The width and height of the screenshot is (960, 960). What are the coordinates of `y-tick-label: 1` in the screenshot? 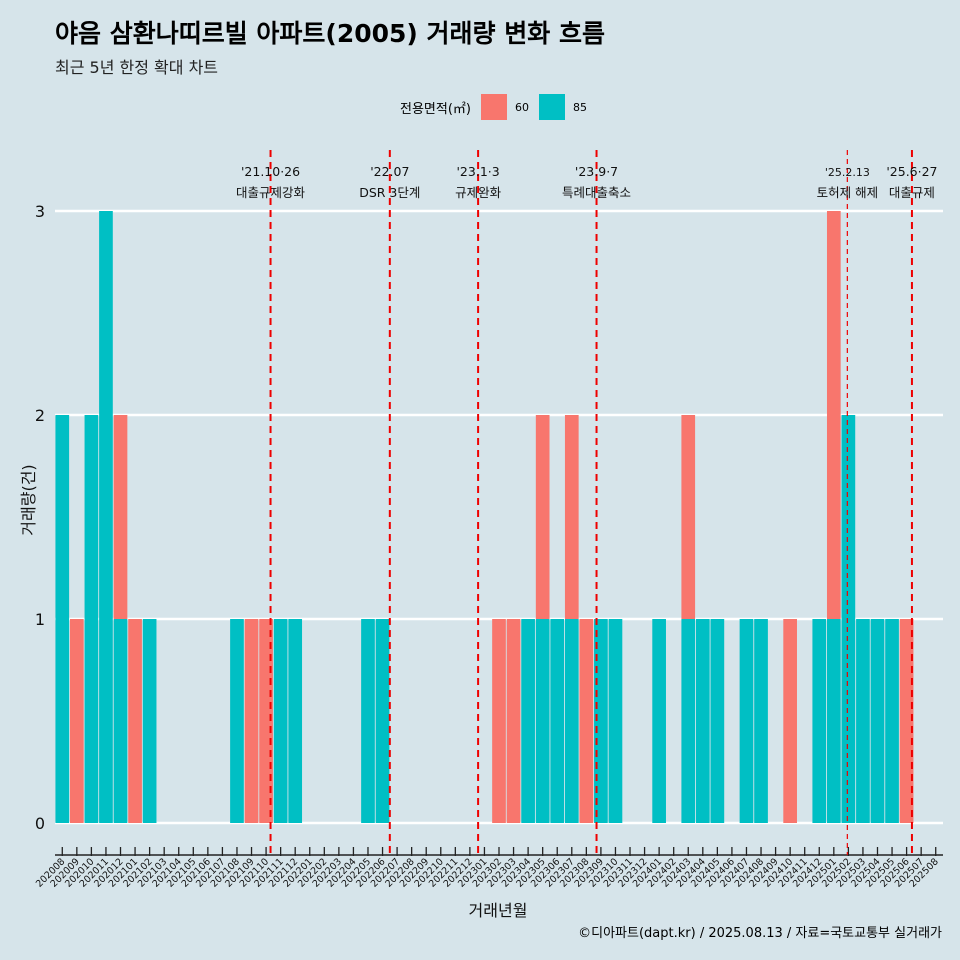 It's located at (40, 619).